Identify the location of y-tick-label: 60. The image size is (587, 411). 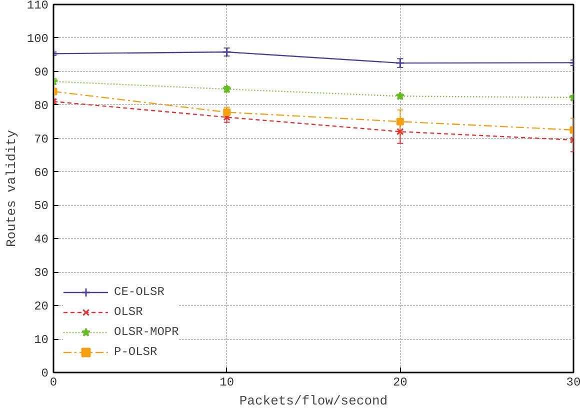
(41, 173).